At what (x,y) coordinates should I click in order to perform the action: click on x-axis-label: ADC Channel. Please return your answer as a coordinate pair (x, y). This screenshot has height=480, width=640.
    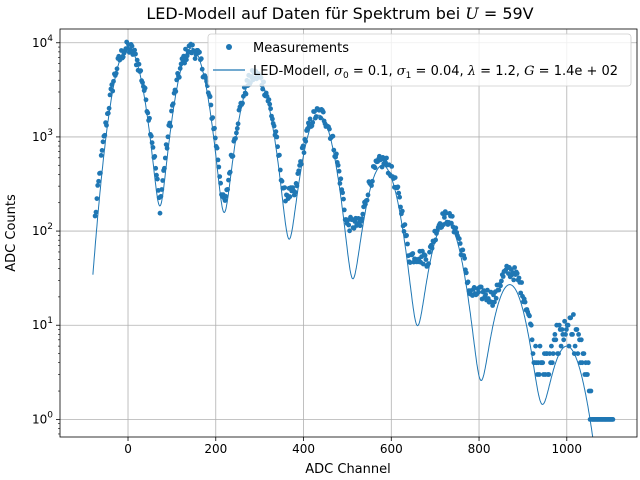
    Looking at the image, I should click on (347, 469).